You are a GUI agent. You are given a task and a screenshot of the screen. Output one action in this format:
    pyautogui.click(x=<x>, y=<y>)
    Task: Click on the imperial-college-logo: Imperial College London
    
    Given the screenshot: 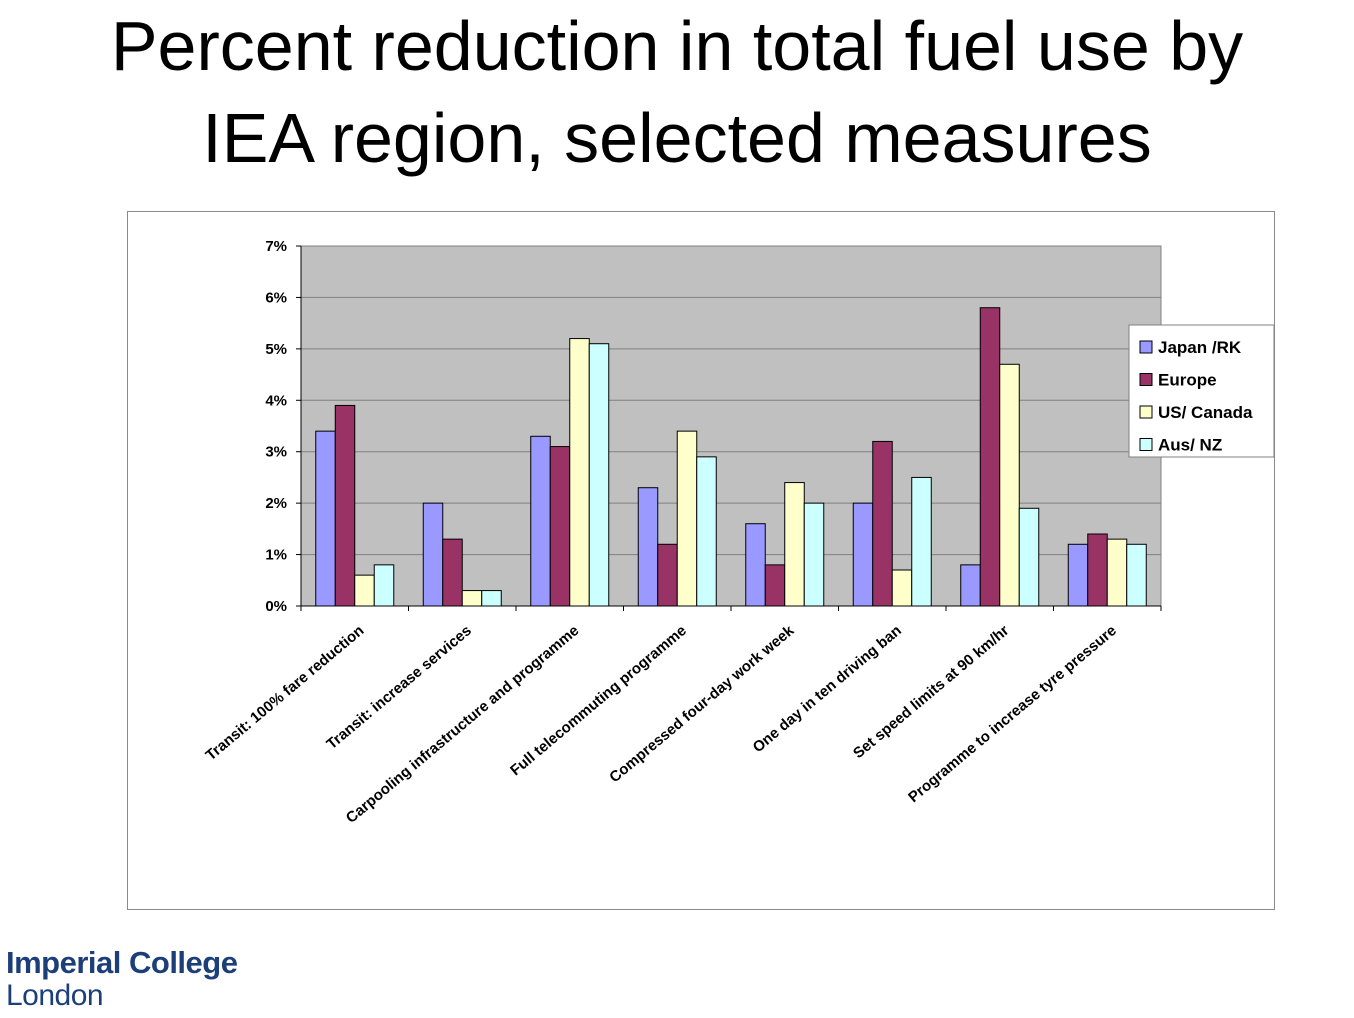 What is the action you would take?
    pyautogui.click(x=122, y=978)
    